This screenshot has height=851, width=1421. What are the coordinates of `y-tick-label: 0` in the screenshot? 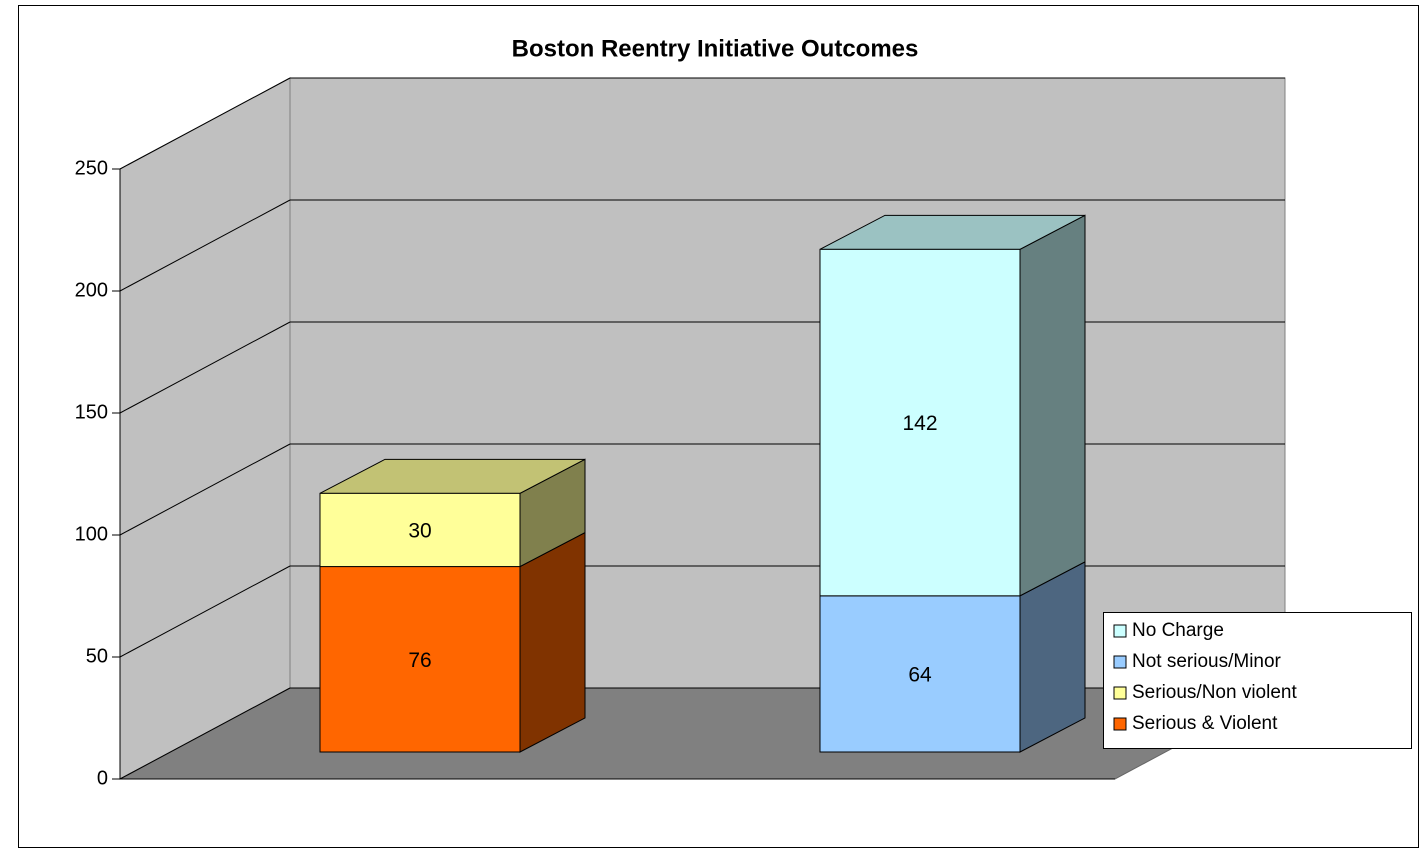 It's located at (102, 778).